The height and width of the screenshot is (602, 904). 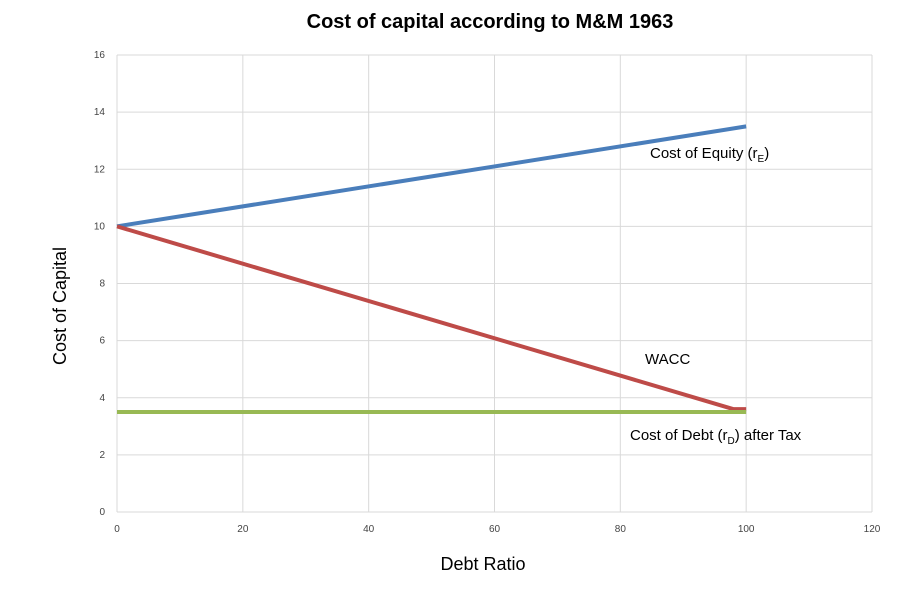 What do you see at coordinates (709, 155) in the screenshot?
I see `equity-annotation: Cost of Equity (rE)` at bounding box center [709, 155].